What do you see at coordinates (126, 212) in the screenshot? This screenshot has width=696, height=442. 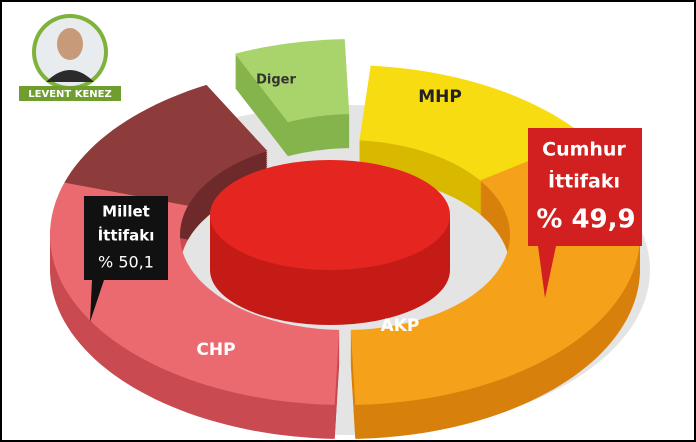 I see `callout-line: Millet` at bounding box center [126, 212].